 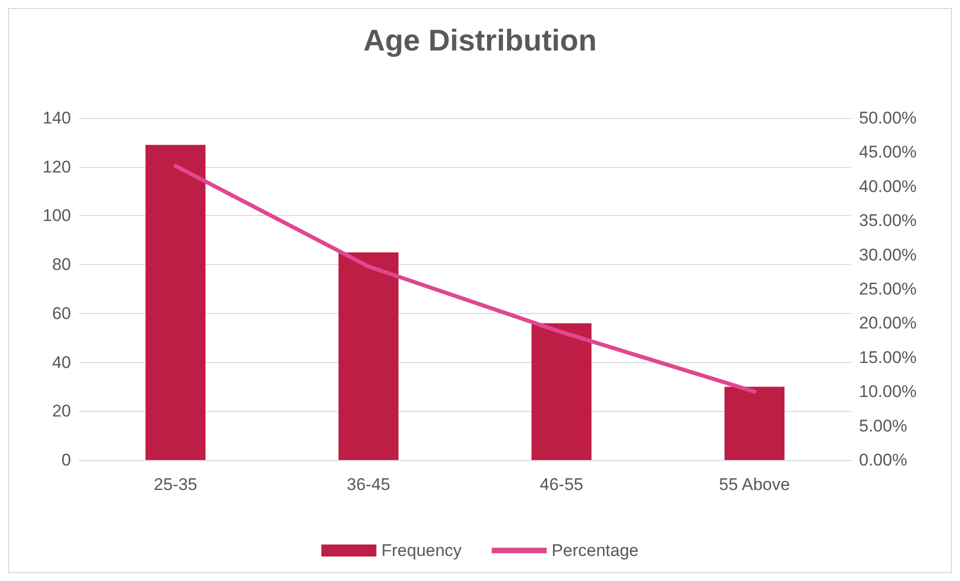 What do you see at coordinates (61, 313) in the screenshot?
I see `y-tick-label: 60` at bounding box center [61, 313].